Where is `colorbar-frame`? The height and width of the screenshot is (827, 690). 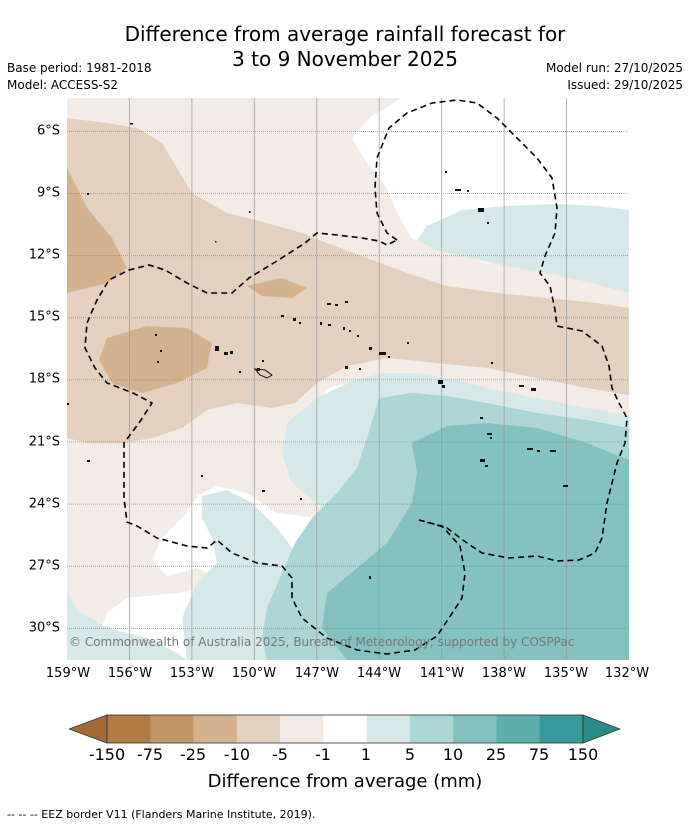 colorbar-frame is located at coordinates (345, 729).